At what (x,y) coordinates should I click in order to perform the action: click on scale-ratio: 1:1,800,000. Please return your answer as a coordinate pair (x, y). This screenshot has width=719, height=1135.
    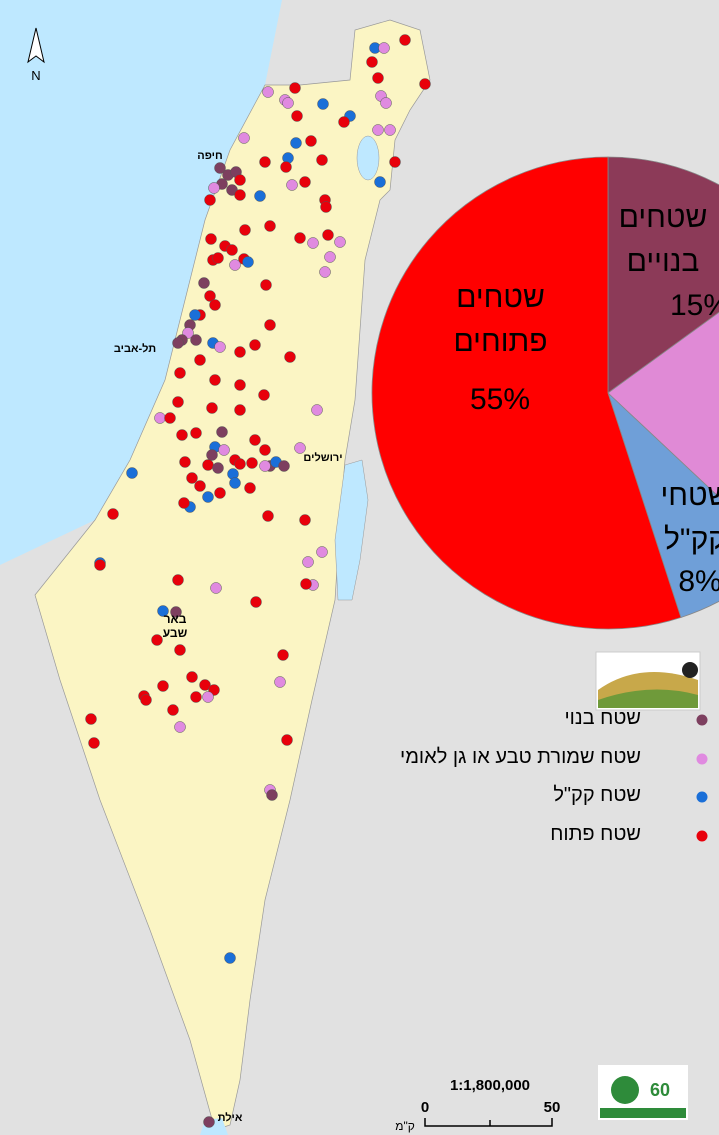
    Looking at the image, I should click on (490, 1085).